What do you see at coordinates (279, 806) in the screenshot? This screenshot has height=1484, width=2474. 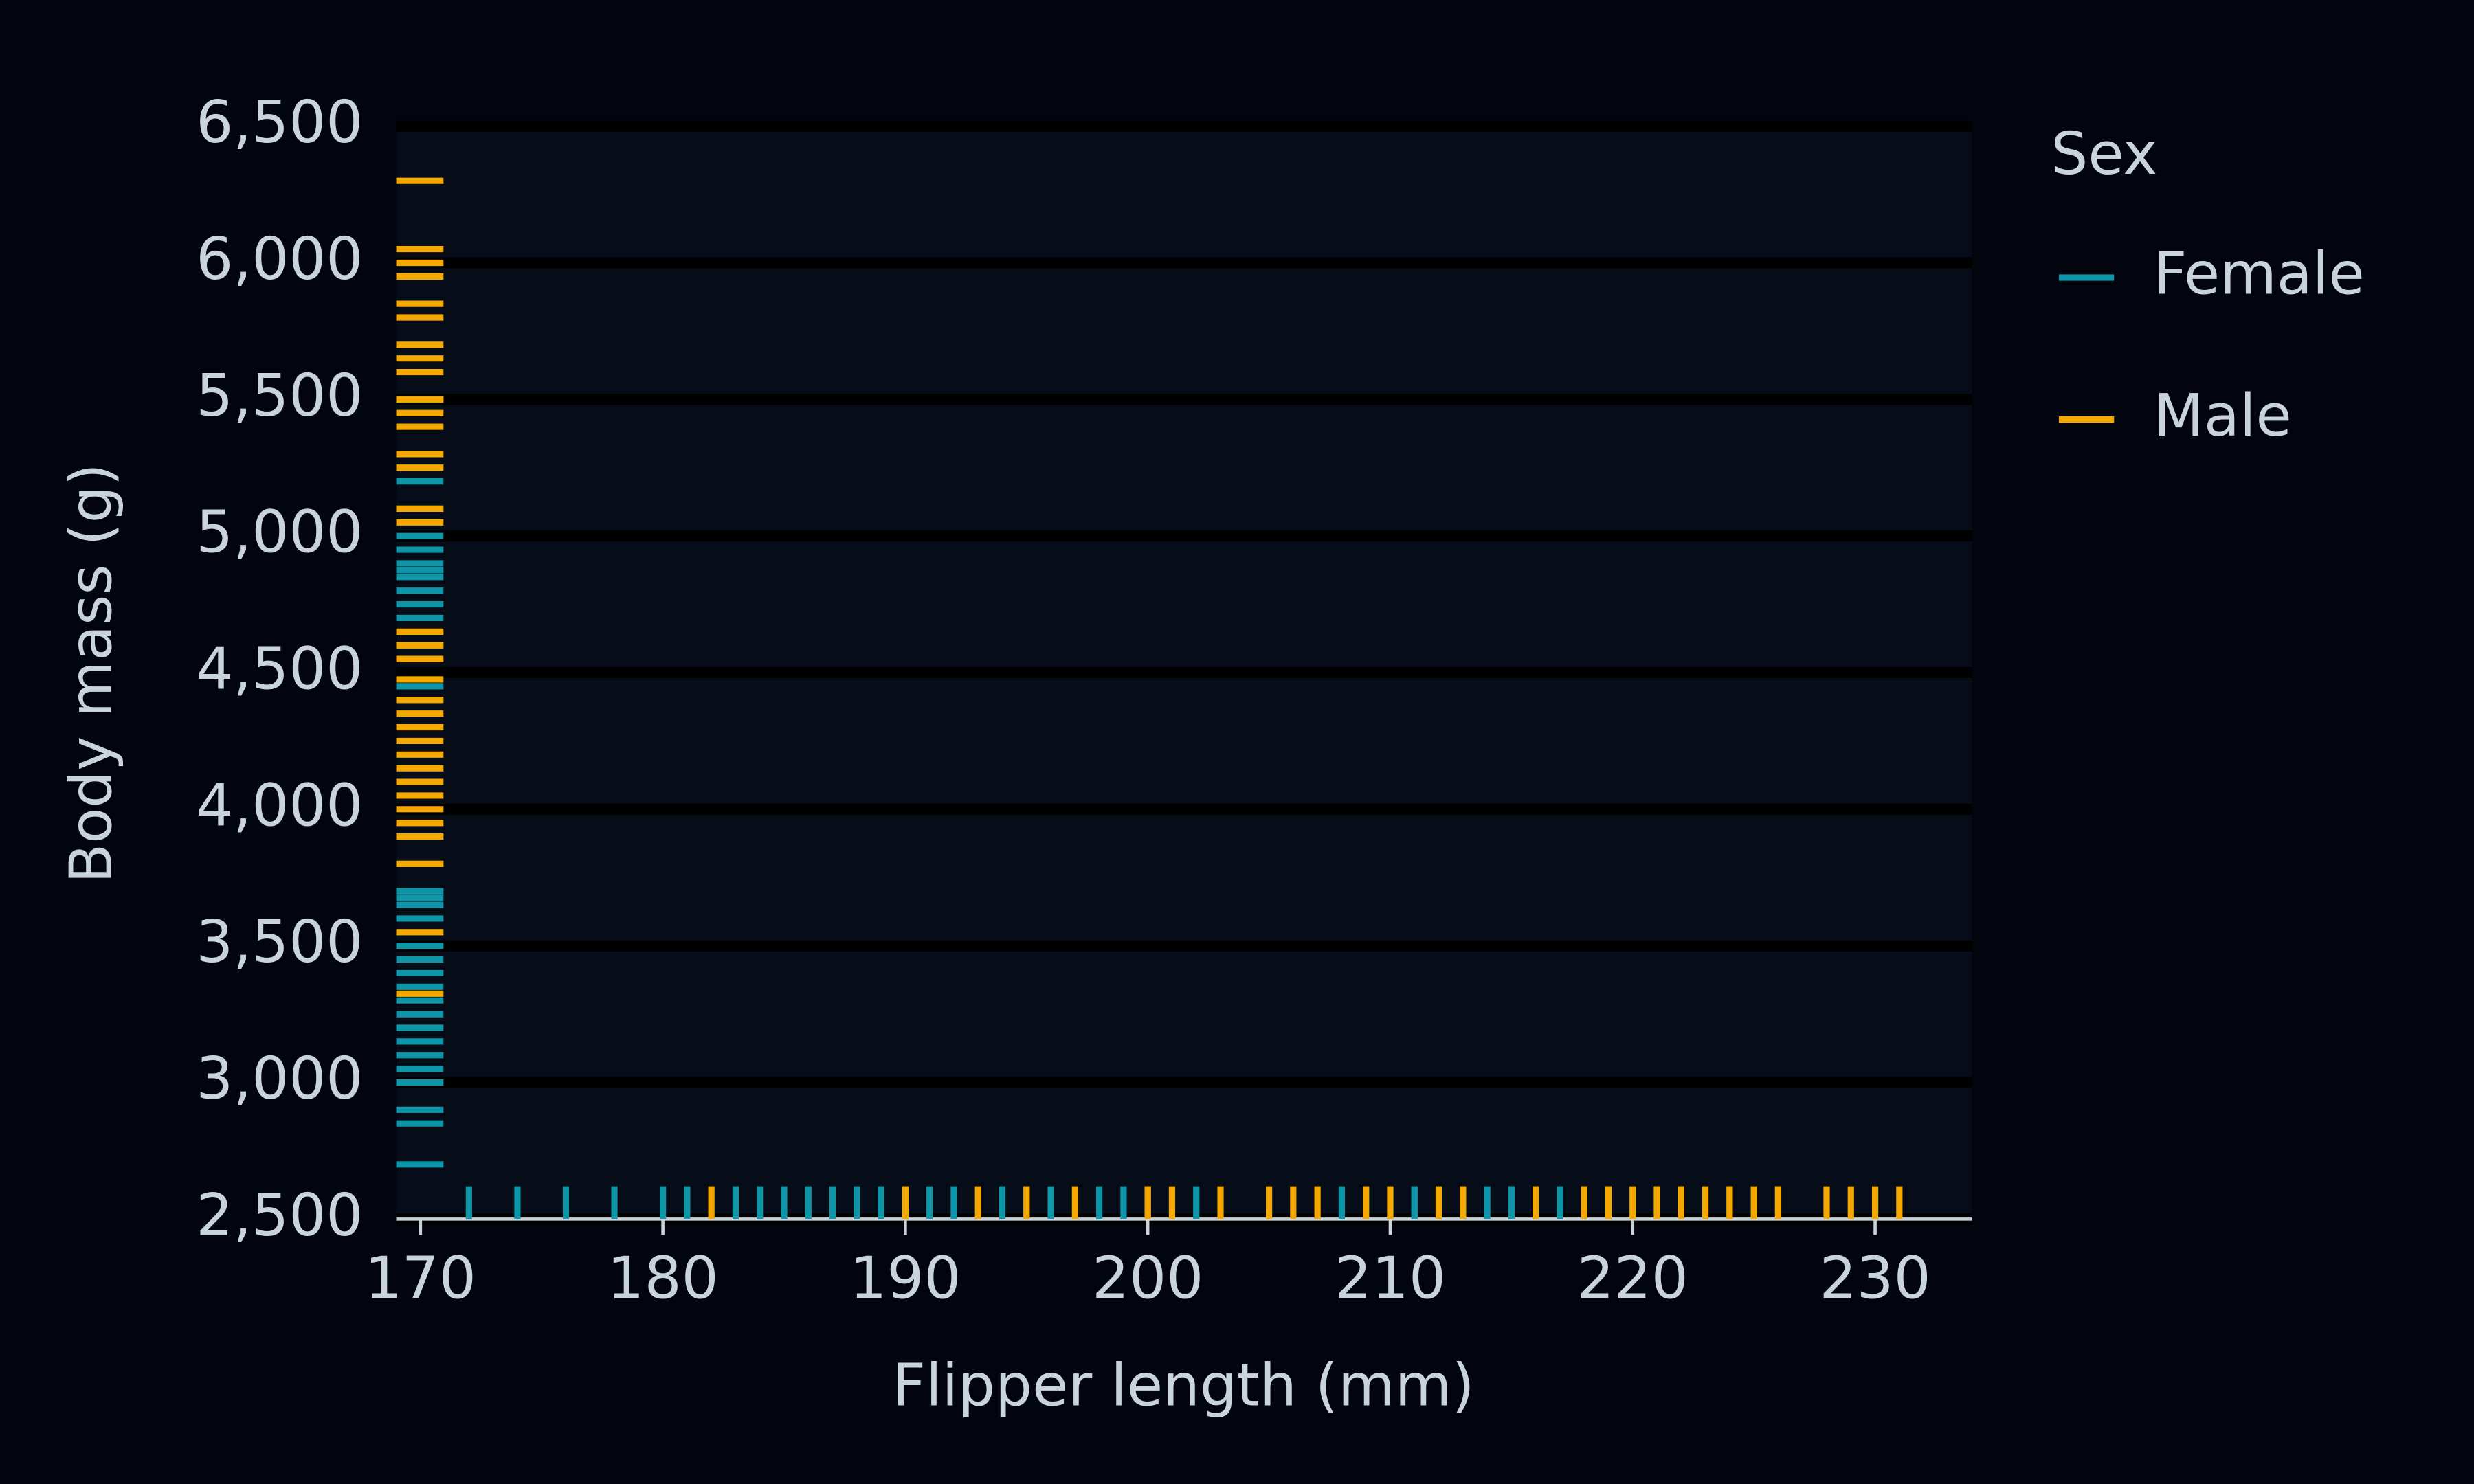 I see `y-tick-label: 4,000` at bounding box center [279, 806].